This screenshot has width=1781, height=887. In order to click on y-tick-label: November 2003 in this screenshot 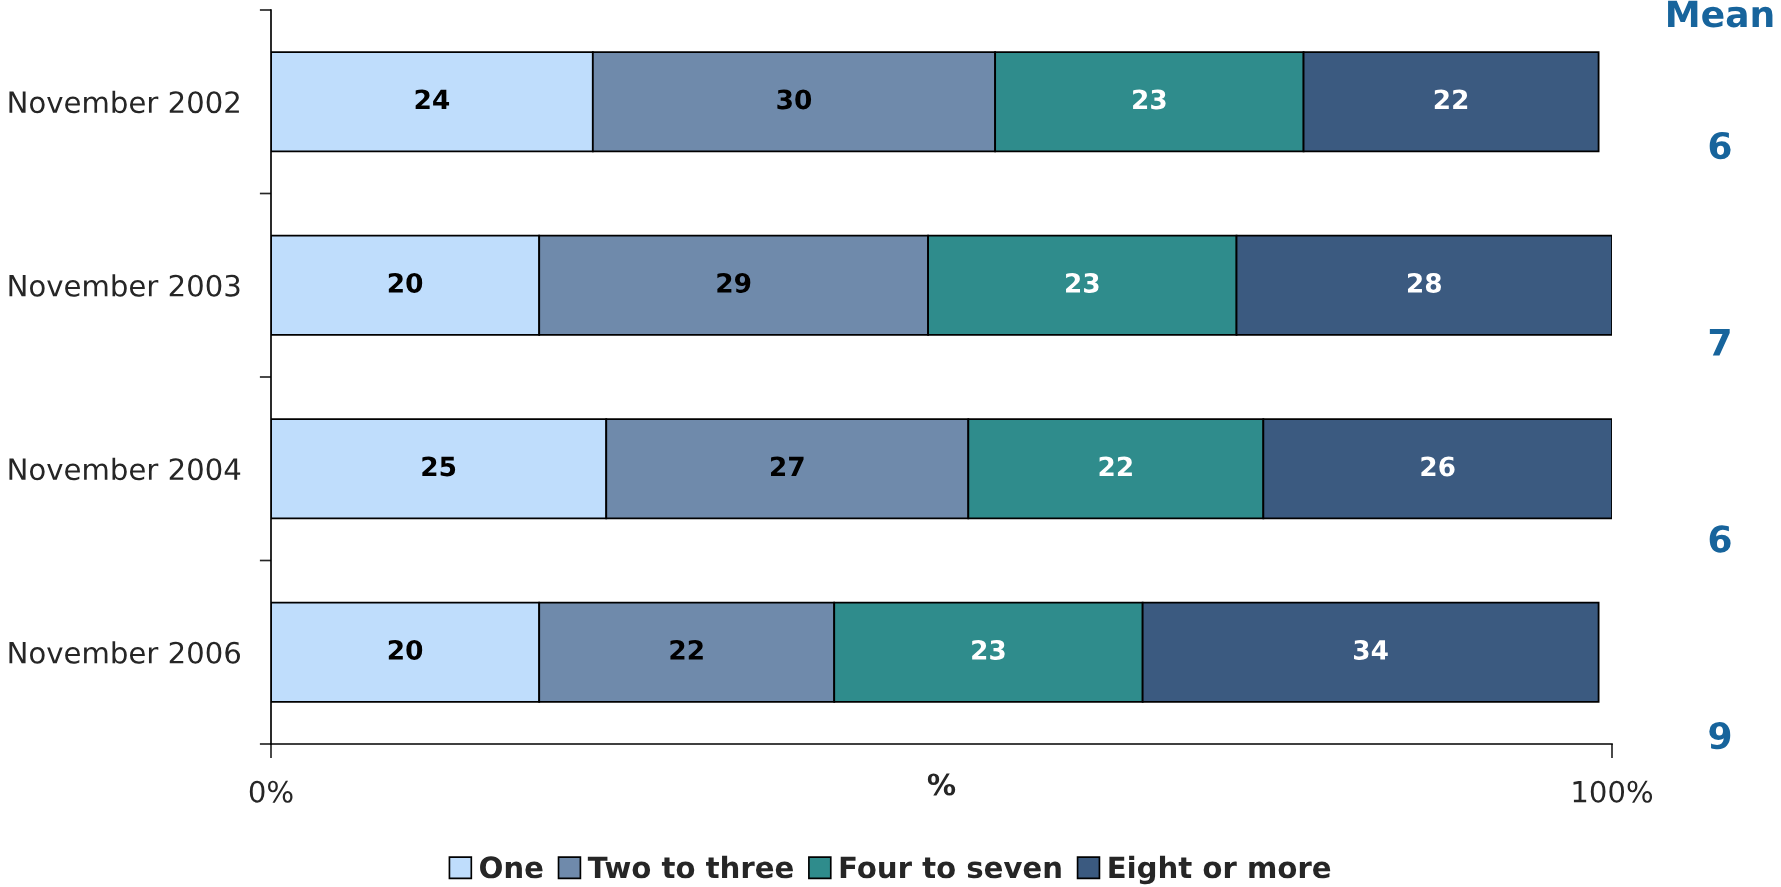, I will do `click(124, 285)`.